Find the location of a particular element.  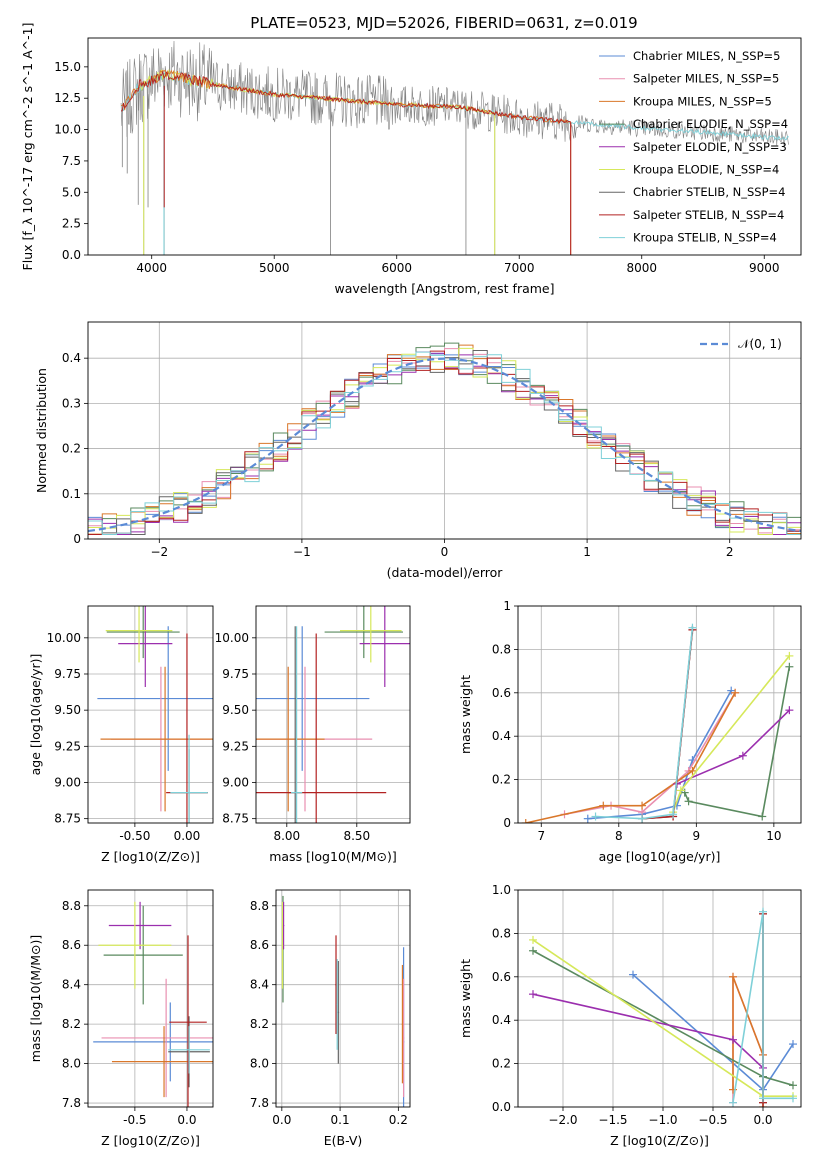

y-tick-label: 0.2 is located at coordinates (501, 1064).